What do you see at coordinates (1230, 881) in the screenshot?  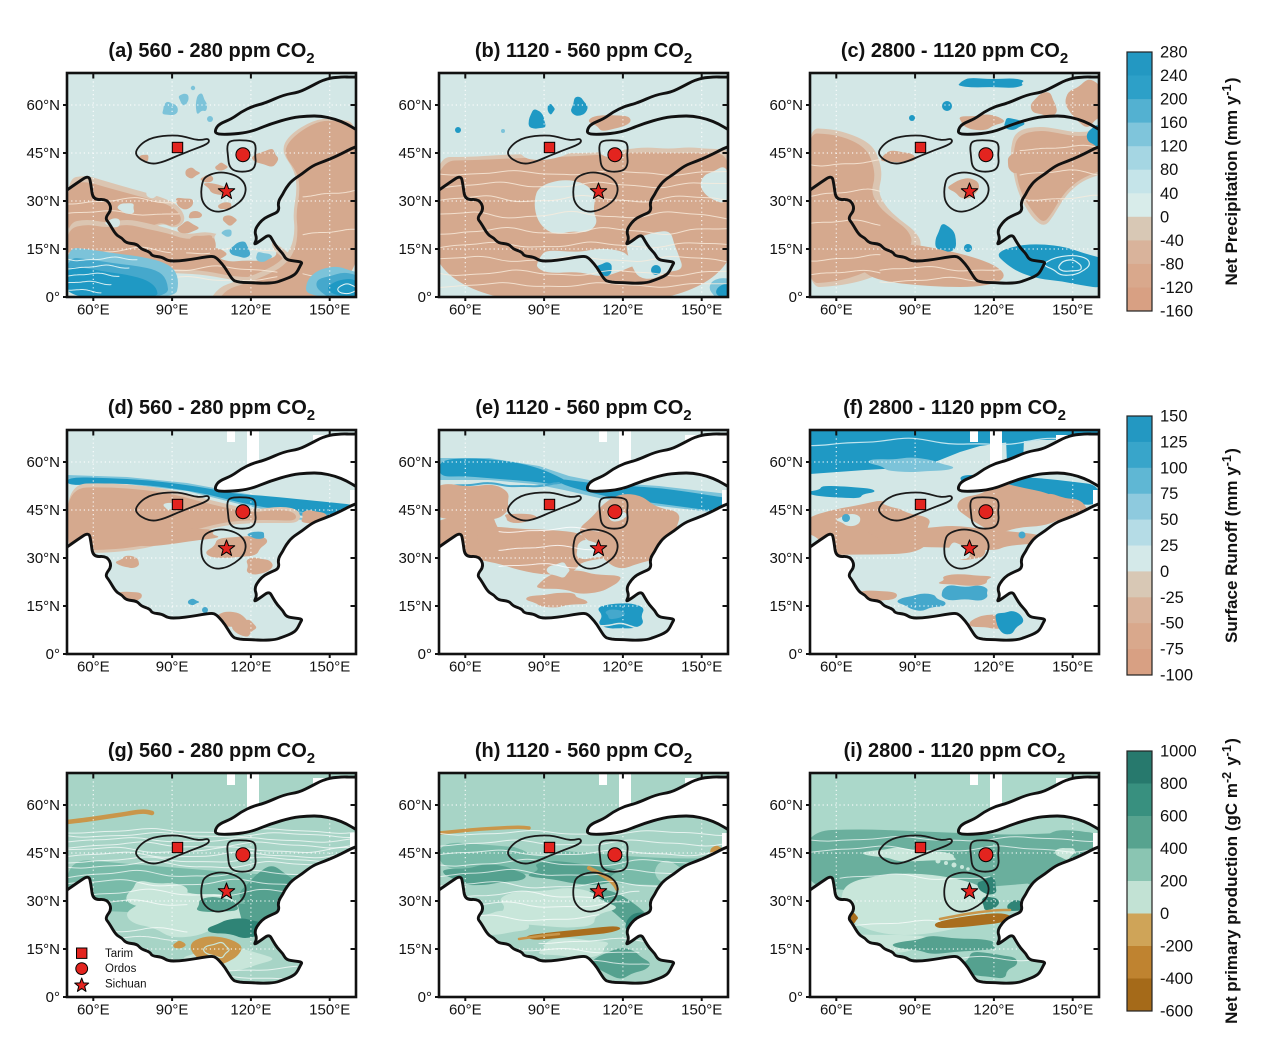 I see `svg-text:Net primary production (gC m-2: Net primary production (gC m-2 y-1 )` at bounding box center [1230, 881].